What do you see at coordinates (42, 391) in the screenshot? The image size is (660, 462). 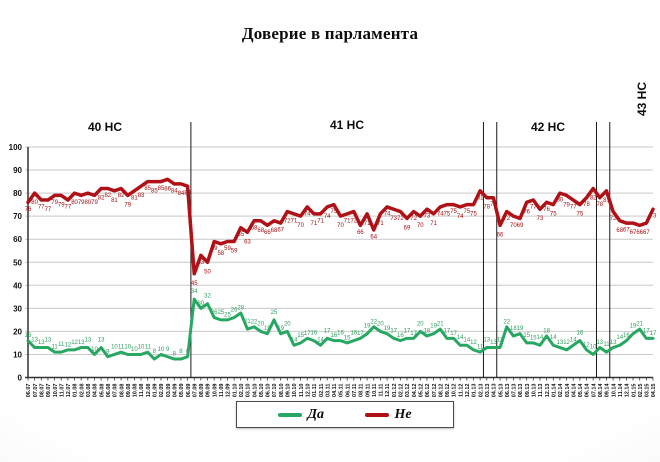 I see `svg-text: 08.07` at bounding box center [42, 391].